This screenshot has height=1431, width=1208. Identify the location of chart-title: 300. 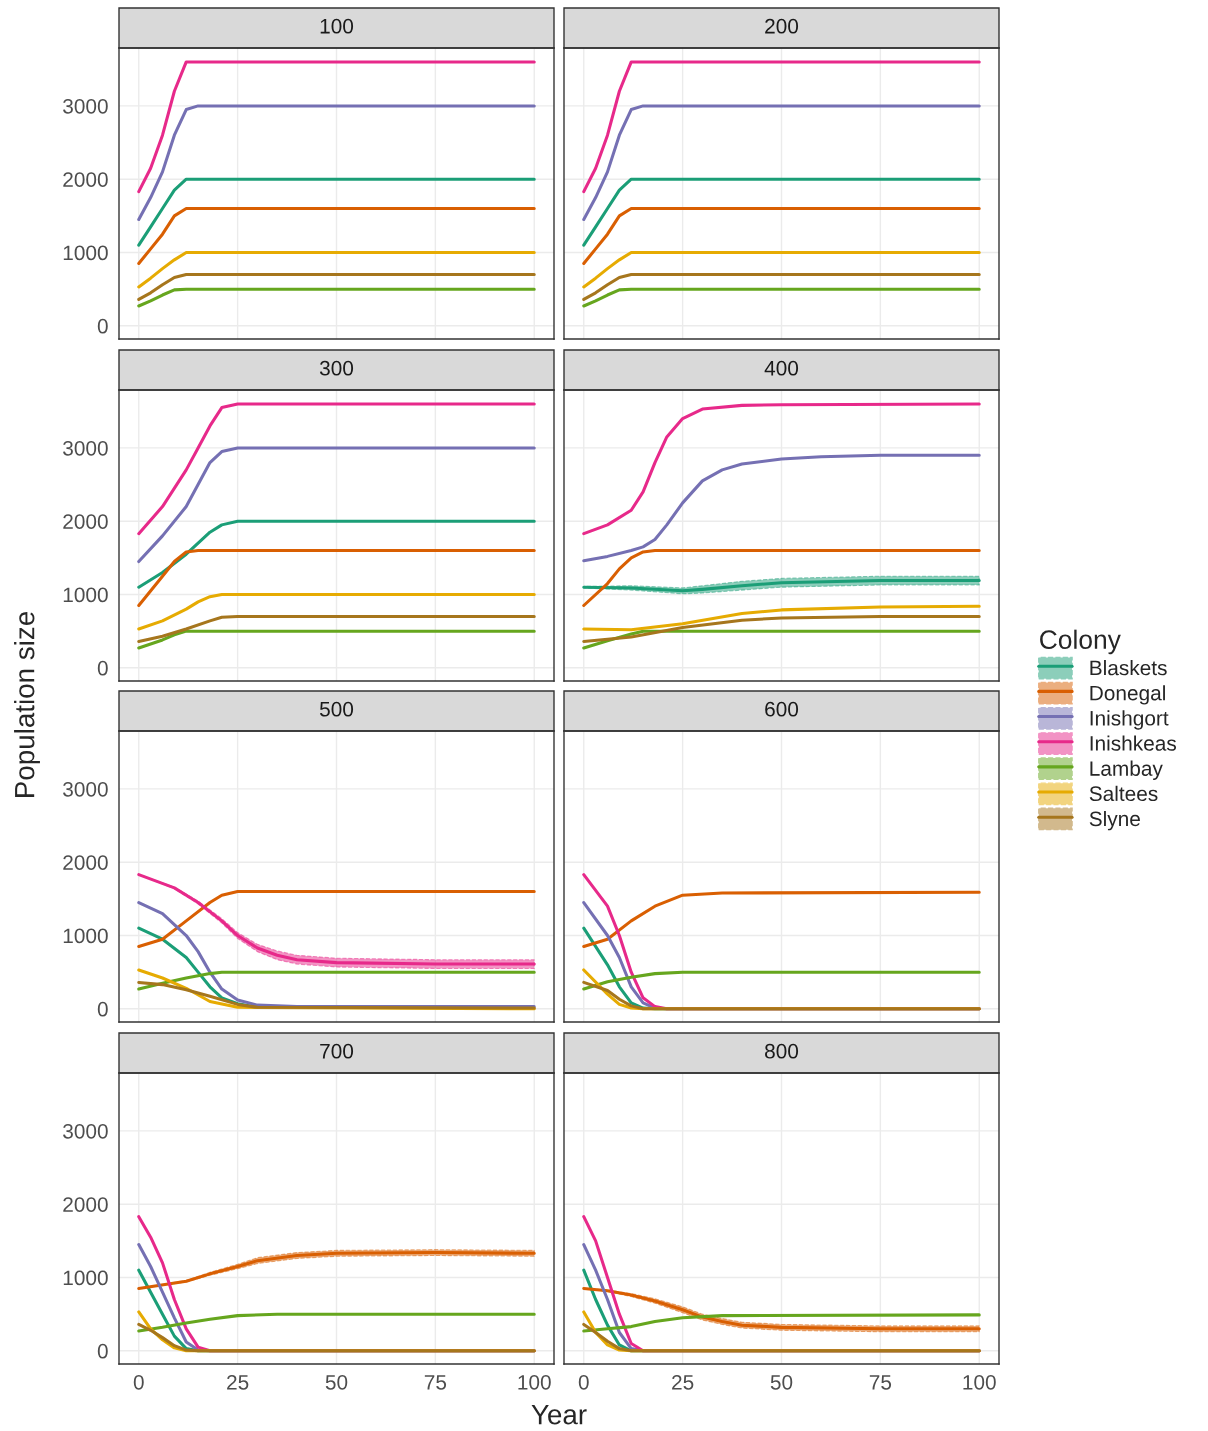
(336, 368).